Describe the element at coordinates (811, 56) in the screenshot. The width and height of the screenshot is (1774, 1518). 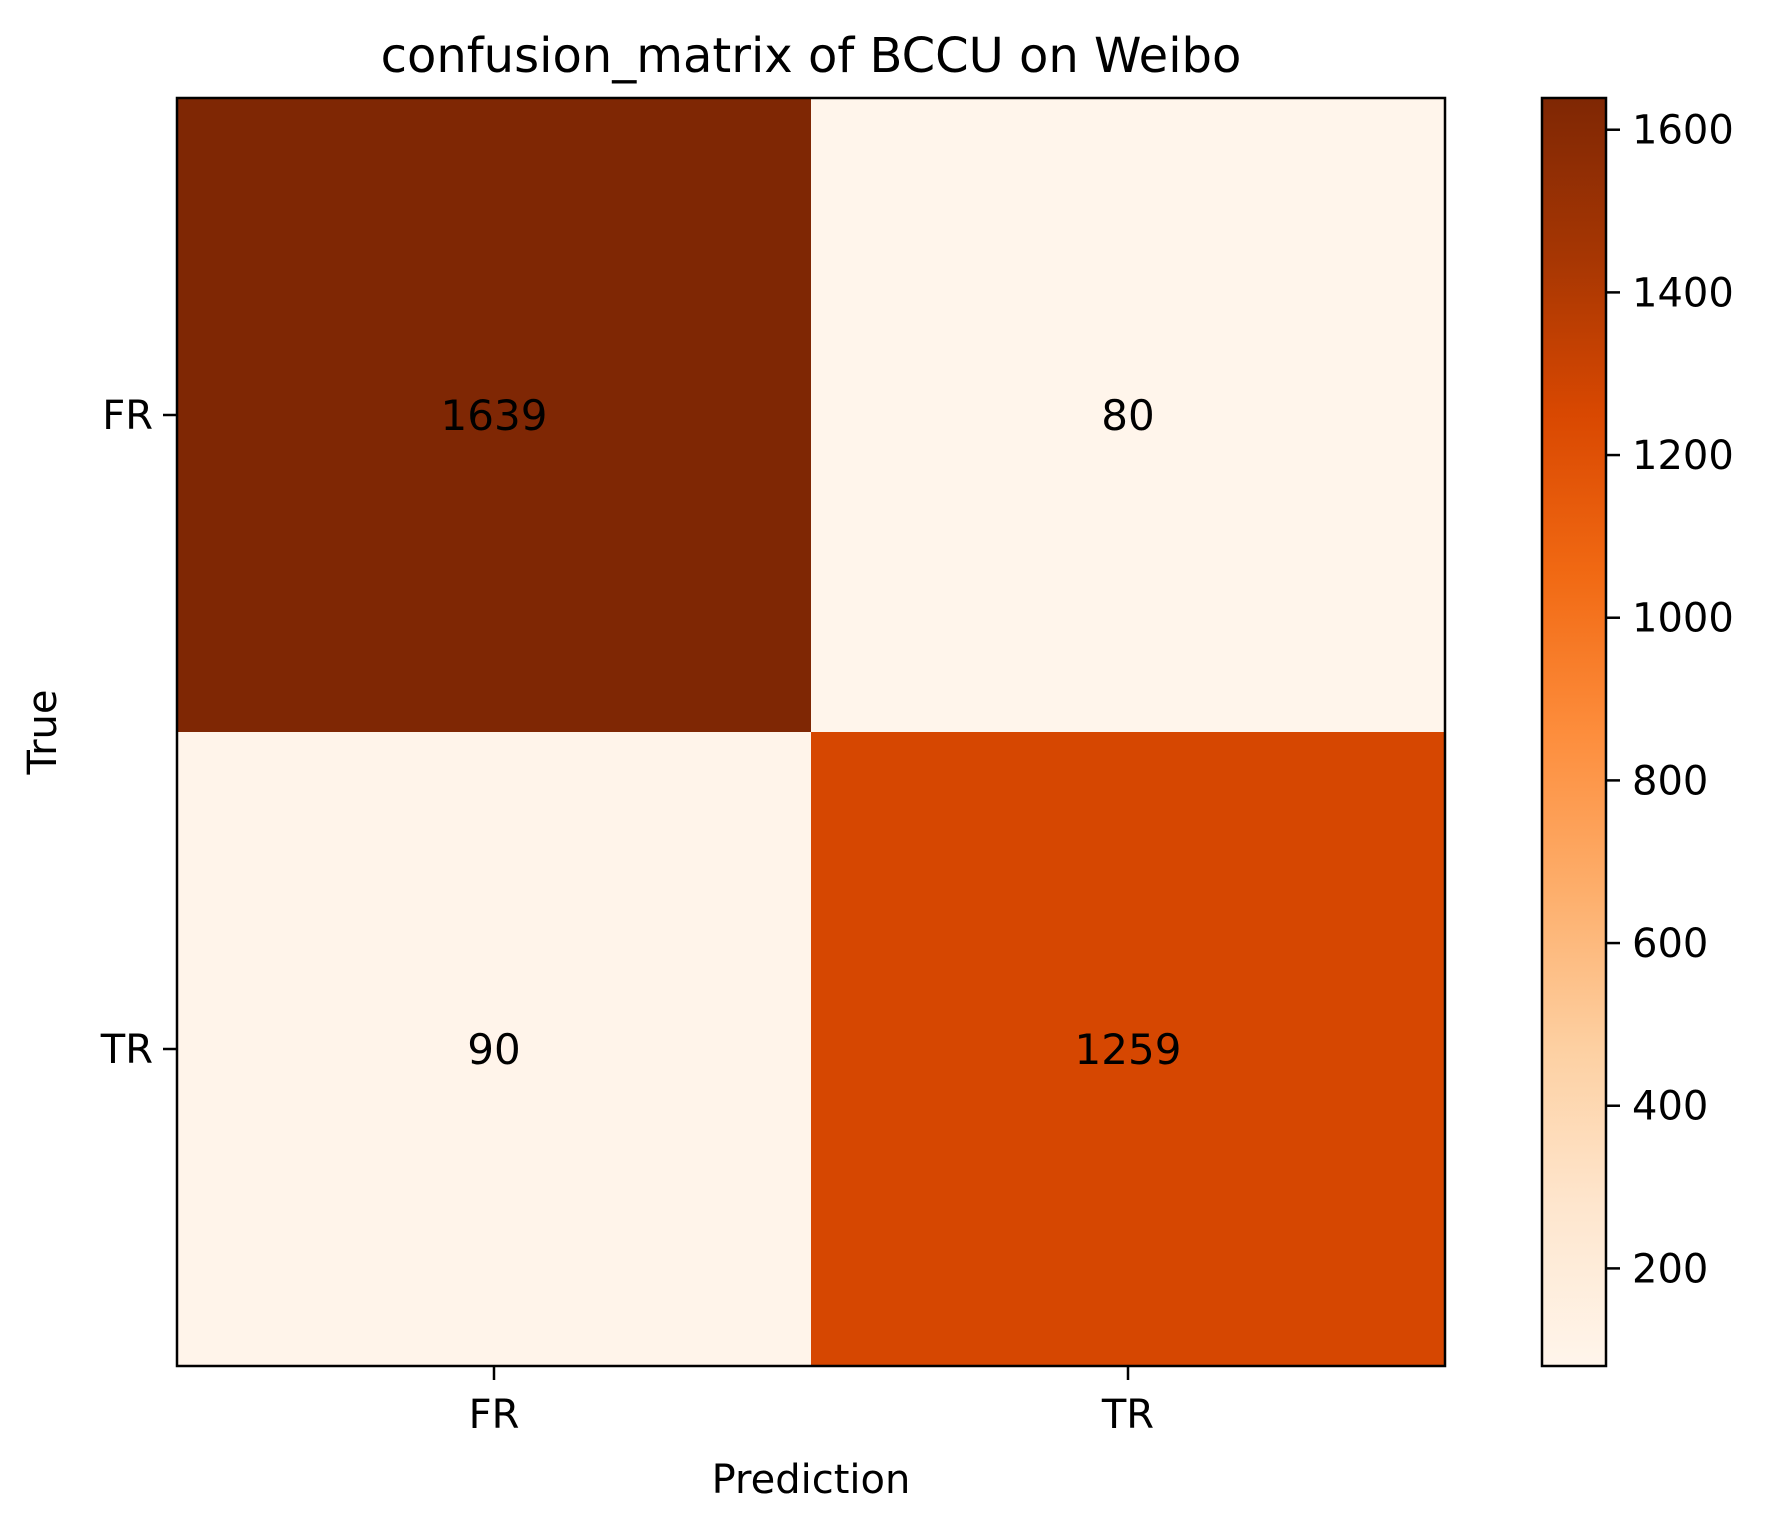
I see `chart-title: confusion_matrix of BCCU on Weibo` at that location.